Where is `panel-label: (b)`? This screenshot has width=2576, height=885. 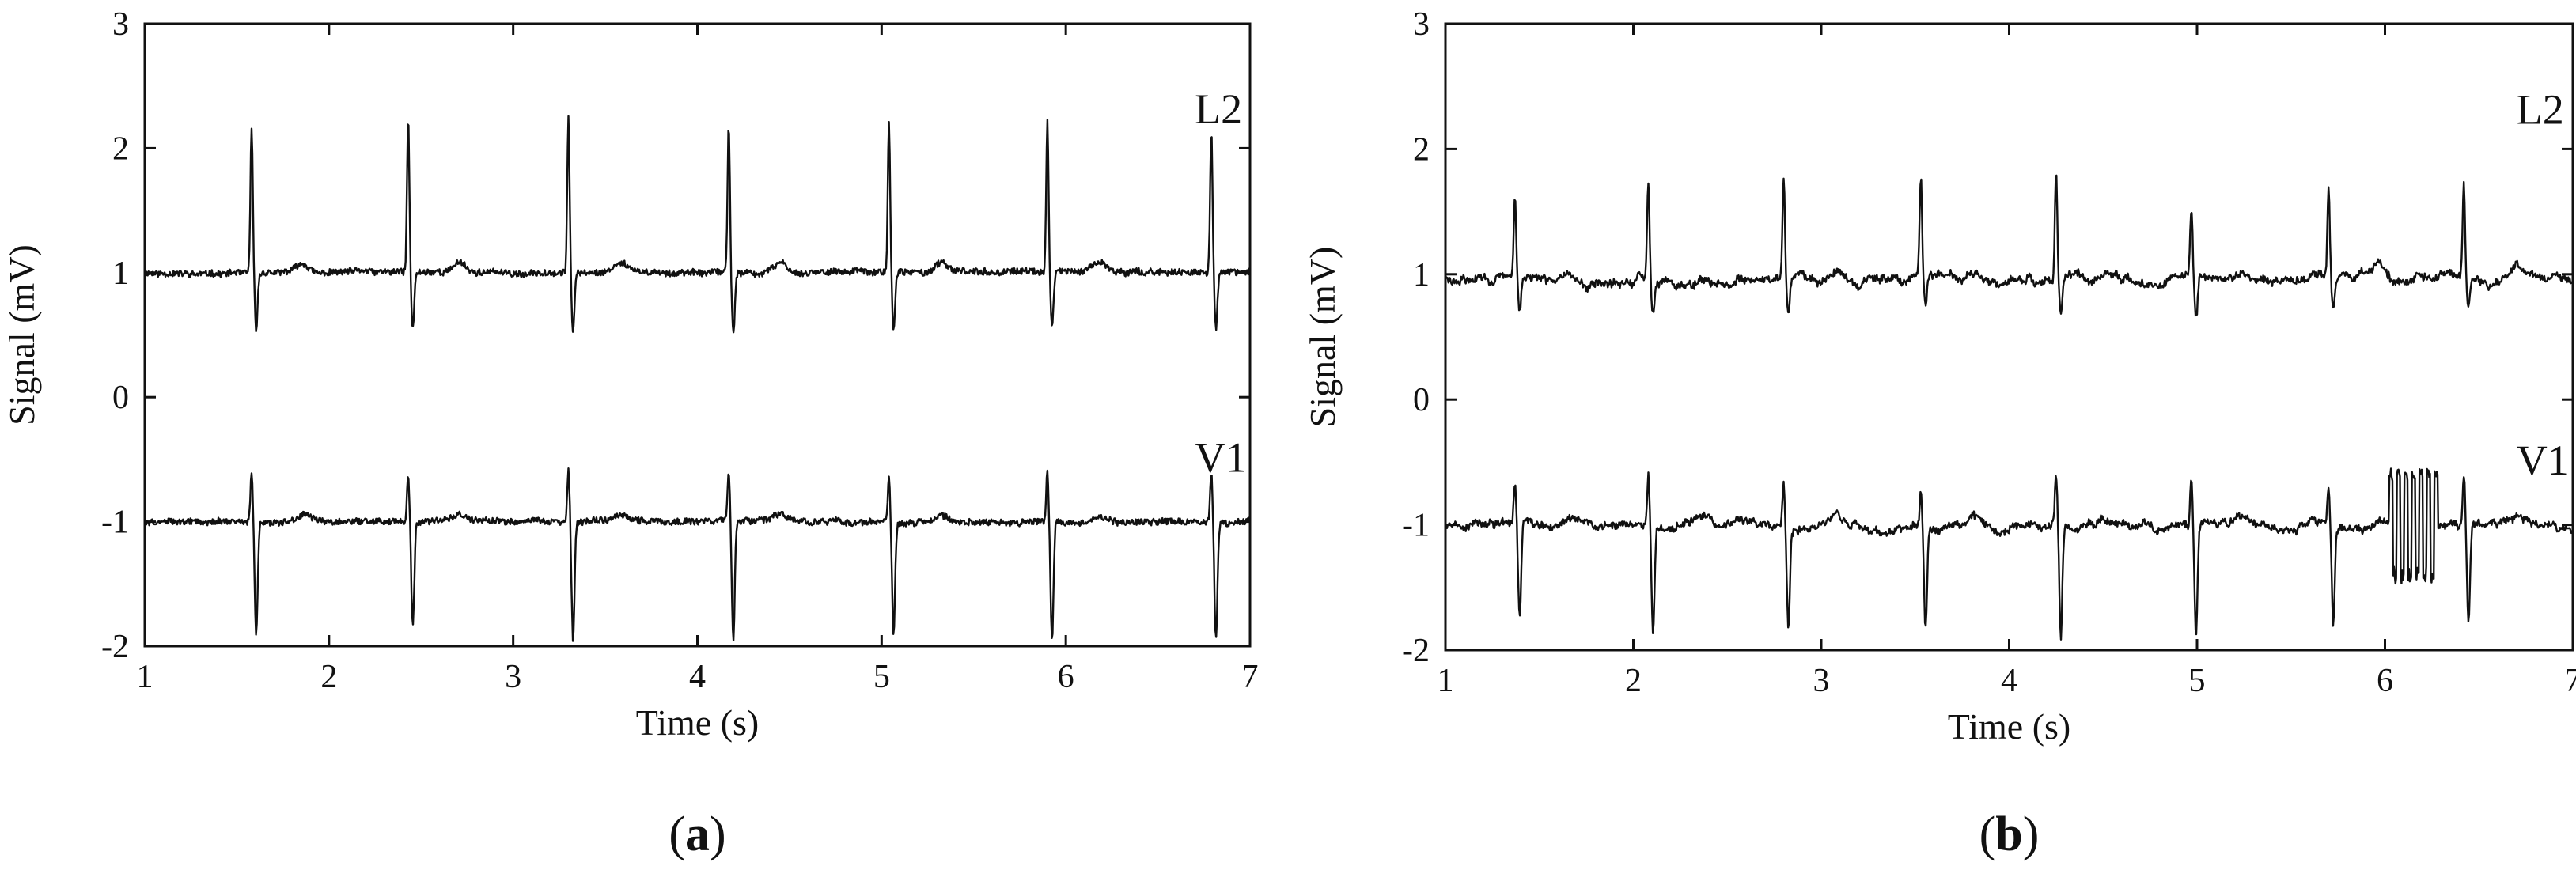
panel-label: (b) is located at coordinates (2009, 834).